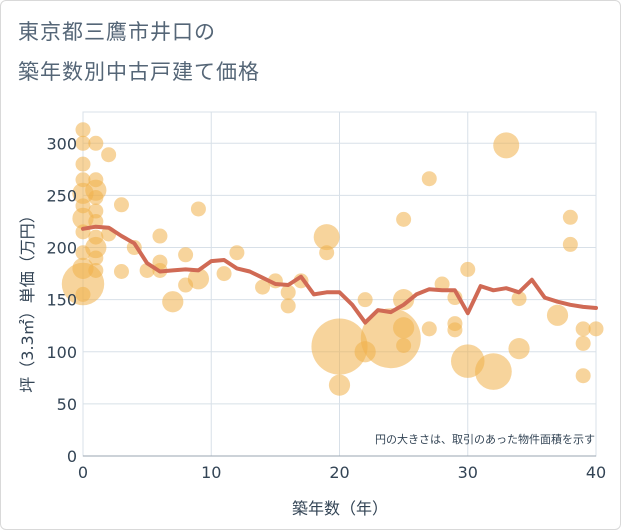 The width and height of the screenshot is (621, 530). Describe the element at coordinates (139, 72) in the screenshot. I see `chart-title-line2: 築年数別中古戸建て価格` at that location.